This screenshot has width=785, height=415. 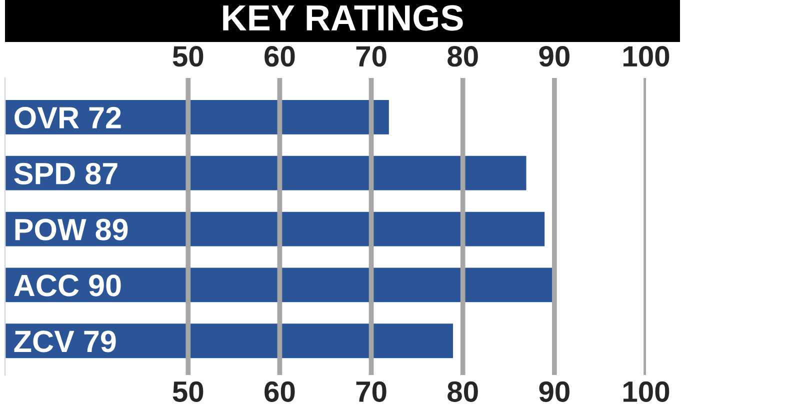 What do you see at coordinates (554, 56) in the screenshot?
I see `x2-tick-label: 90` at bounding box center [554, 56].